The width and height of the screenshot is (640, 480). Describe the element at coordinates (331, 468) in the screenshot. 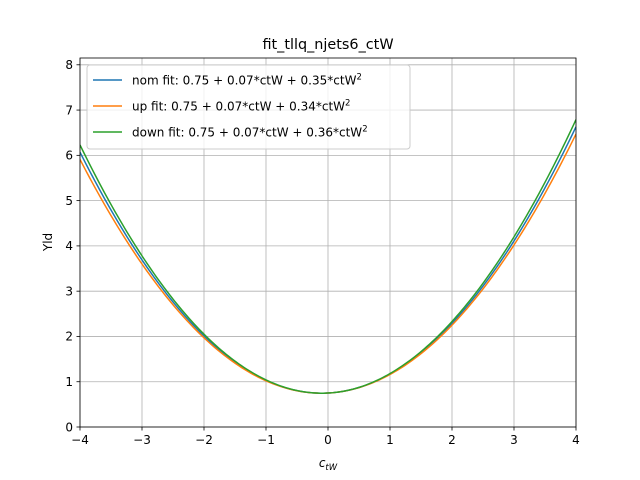

I see `x-axis-label-subscript: tW` at that location.